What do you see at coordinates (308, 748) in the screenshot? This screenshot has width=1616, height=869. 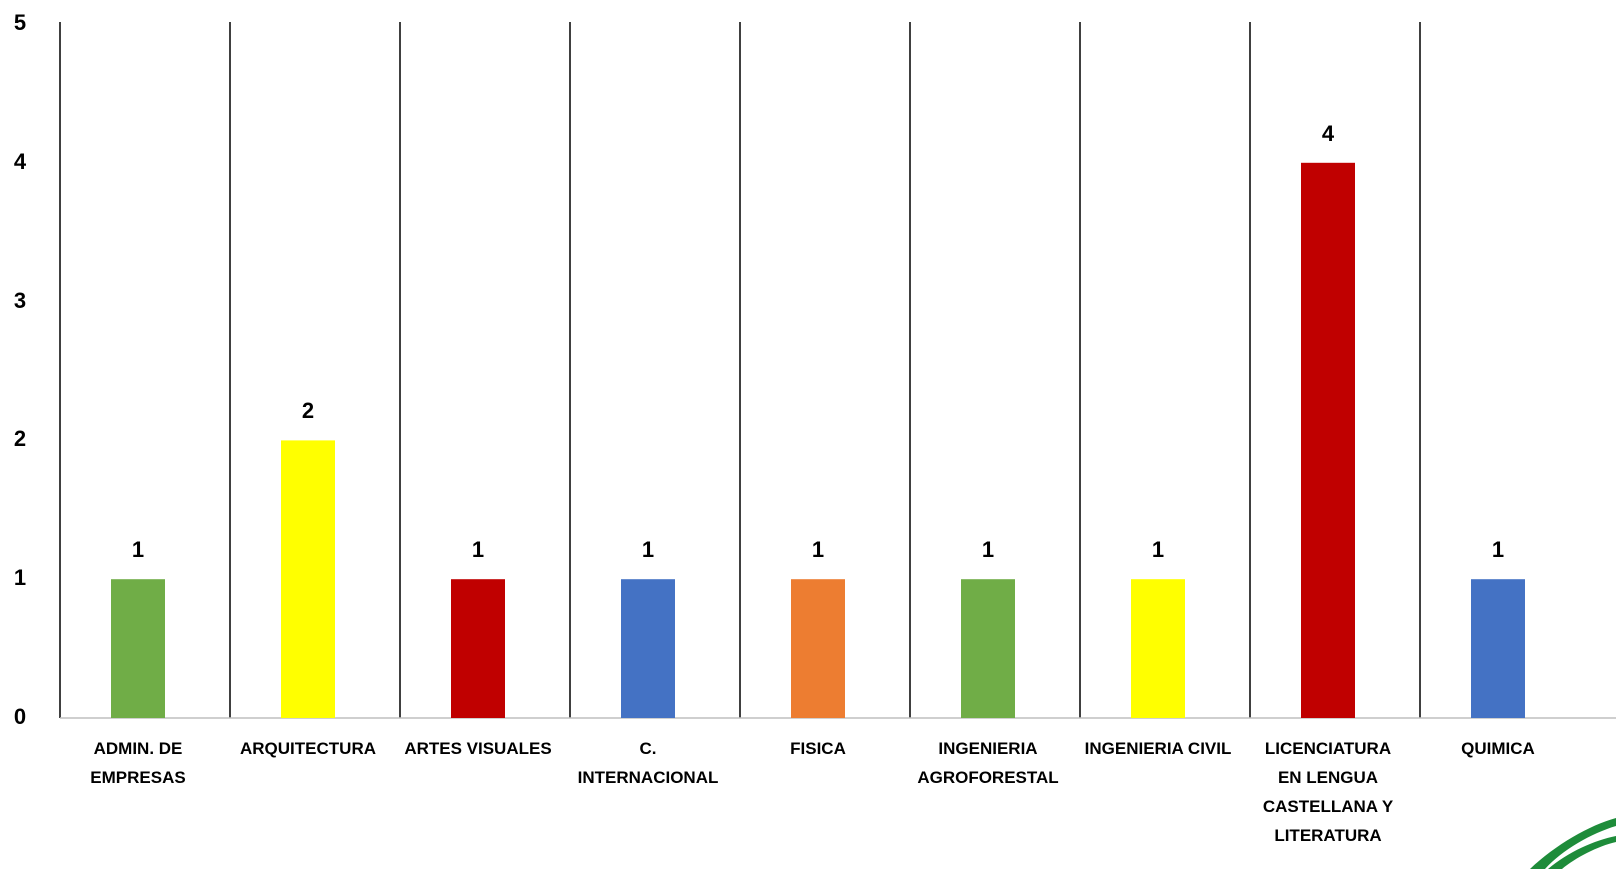 I see `x-tick-label: ARQUITECTURA` at bounding box center [308, 748].